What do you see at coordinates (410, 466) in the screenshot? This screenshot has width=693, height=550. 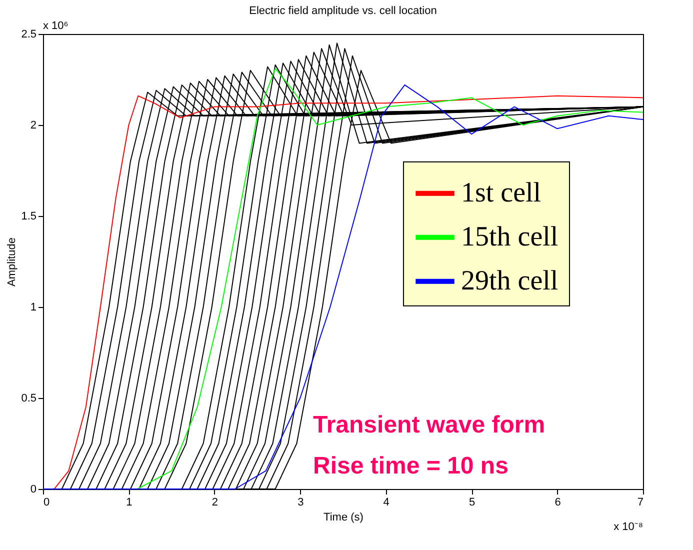 I see `annotation: Rise time = 10 ns` at bounding box center [410, 466].